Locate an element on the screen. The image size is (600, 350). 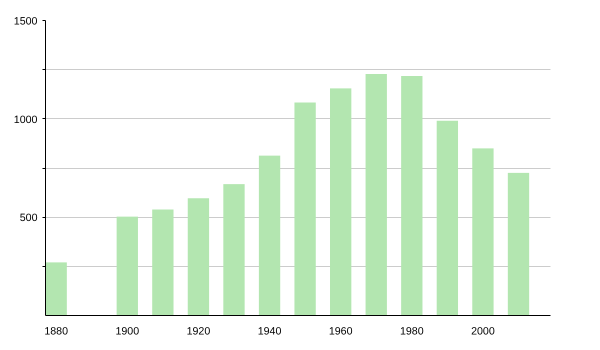
x-tick-label: 1940 is located at coordinates (270, 332).